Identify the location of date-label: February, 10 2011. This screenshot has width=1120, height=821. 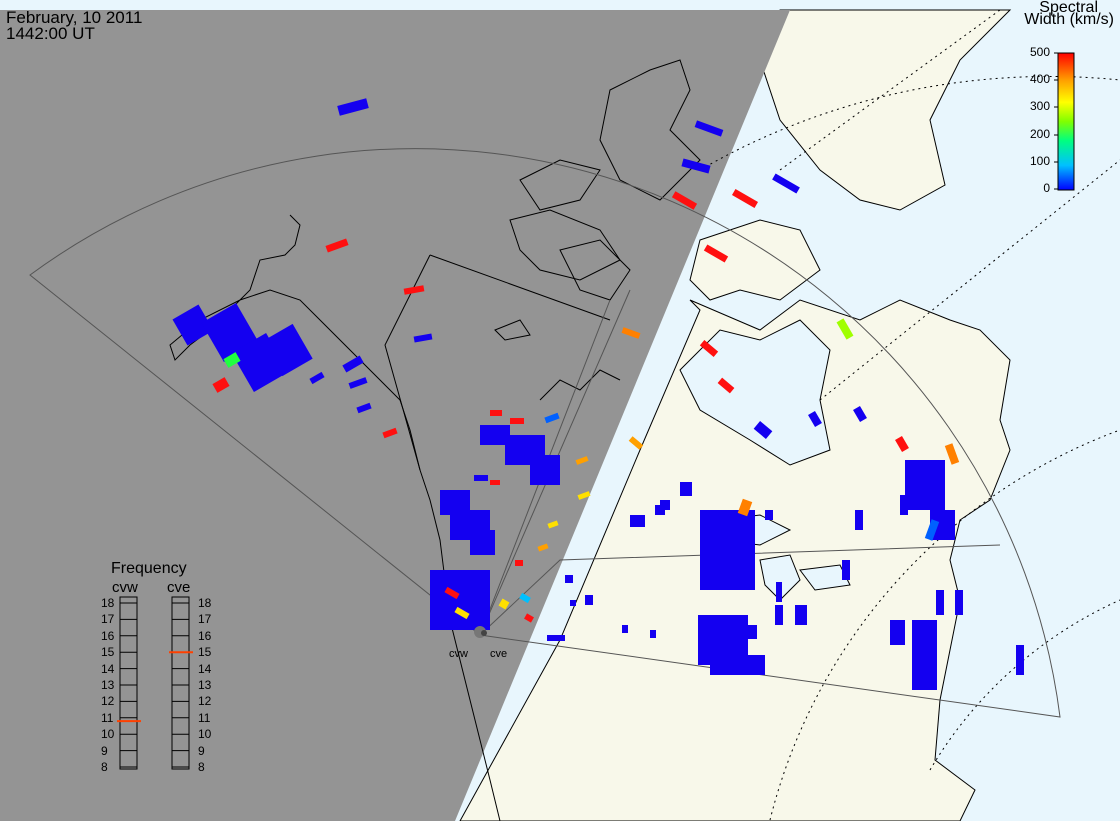
(74, 17).